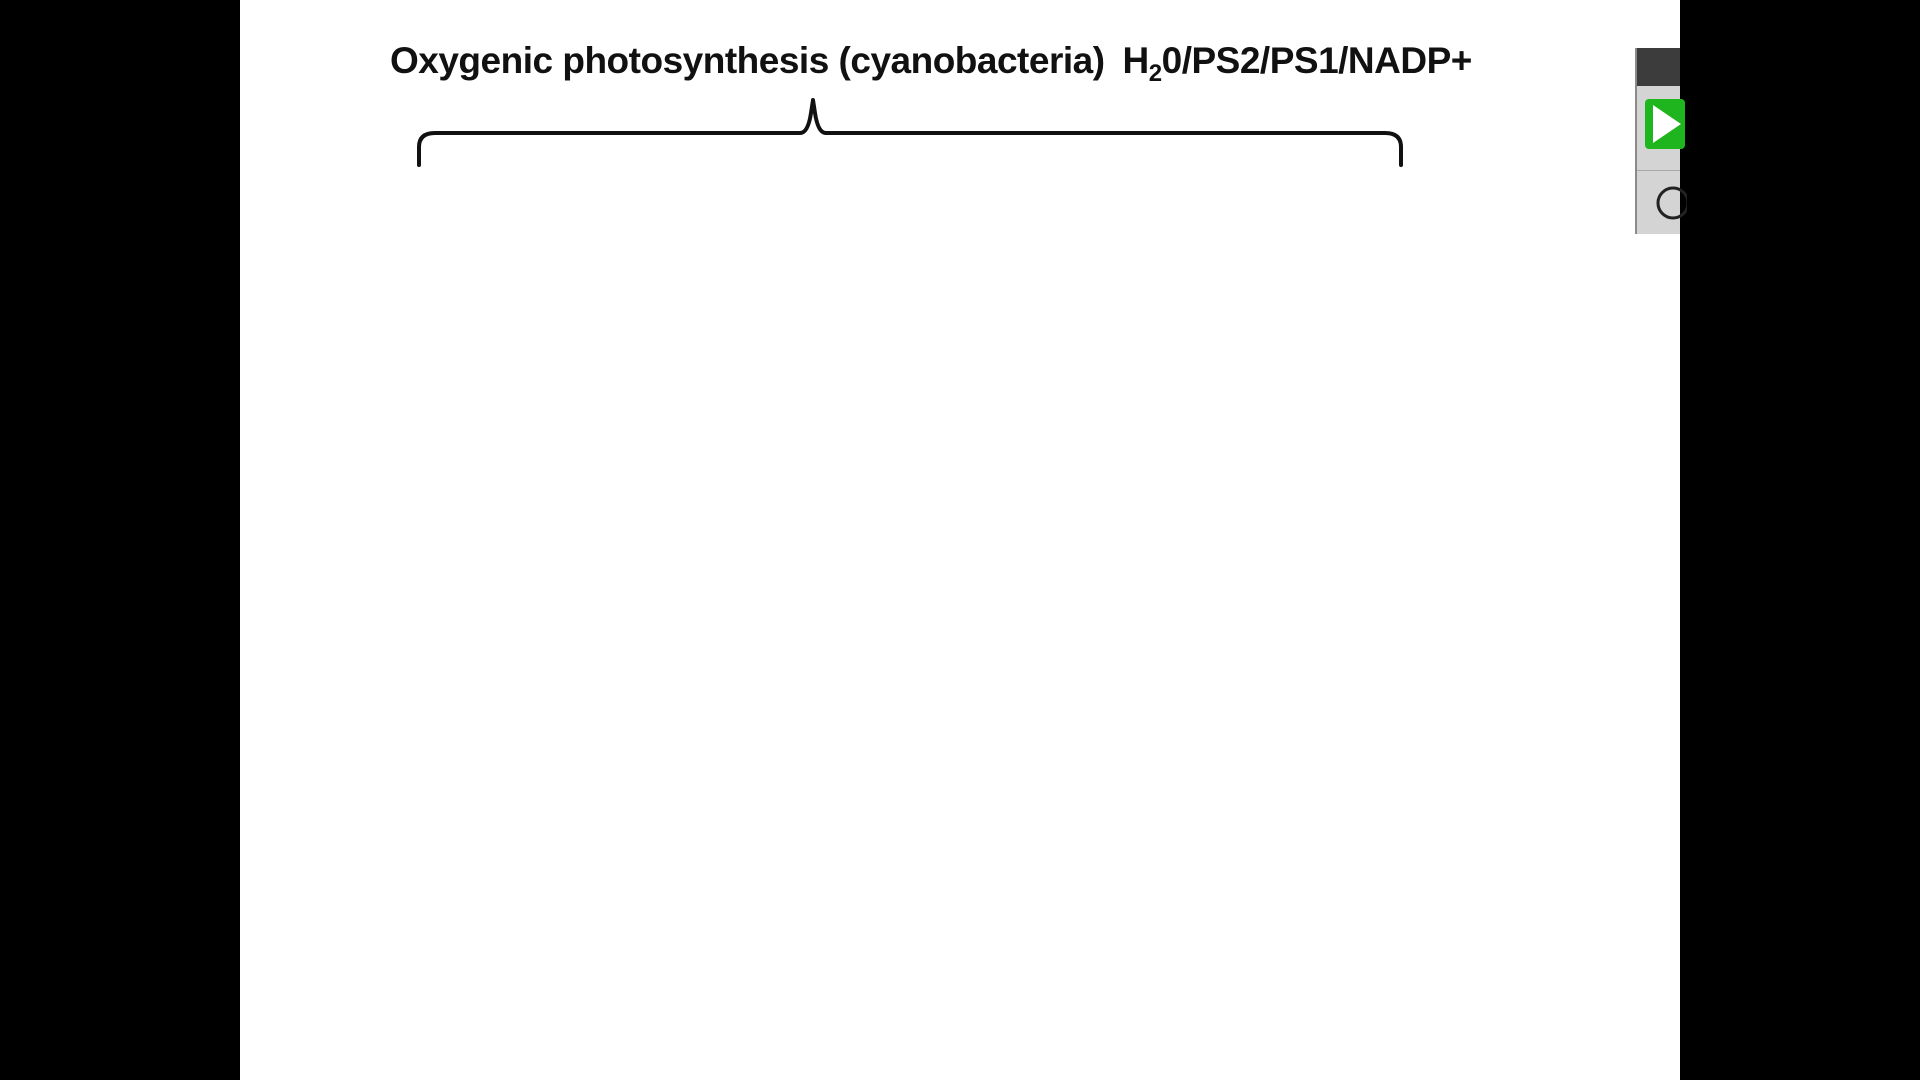 Image resolution: width=1920 pixels, height=1080 pixels. I want to click on curly-brace, so click(910, 132).